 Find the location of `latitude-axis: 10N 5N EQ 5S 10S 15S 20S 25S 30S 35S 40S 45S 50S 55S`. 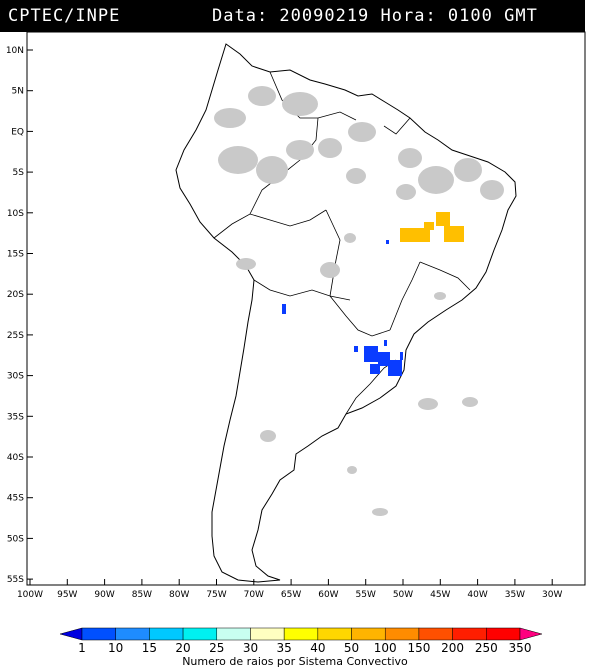

latitude-axis: 10N 5N EQ 5S 10S 15S 20S 25S 30S 35S 40S 45S 50S 55S is located at coordinates (19, 315).